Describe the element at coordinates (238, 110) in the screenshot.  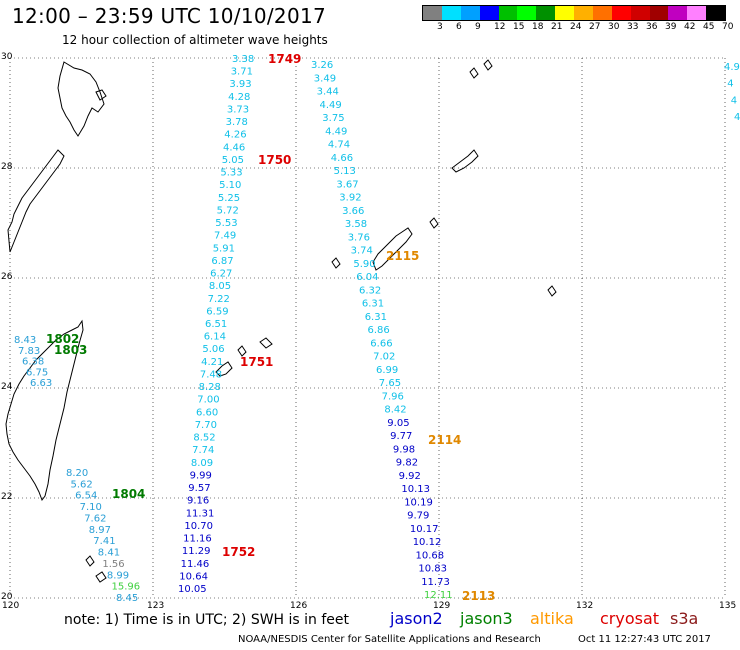
I see `wave-height-value: 3.73` at that location.